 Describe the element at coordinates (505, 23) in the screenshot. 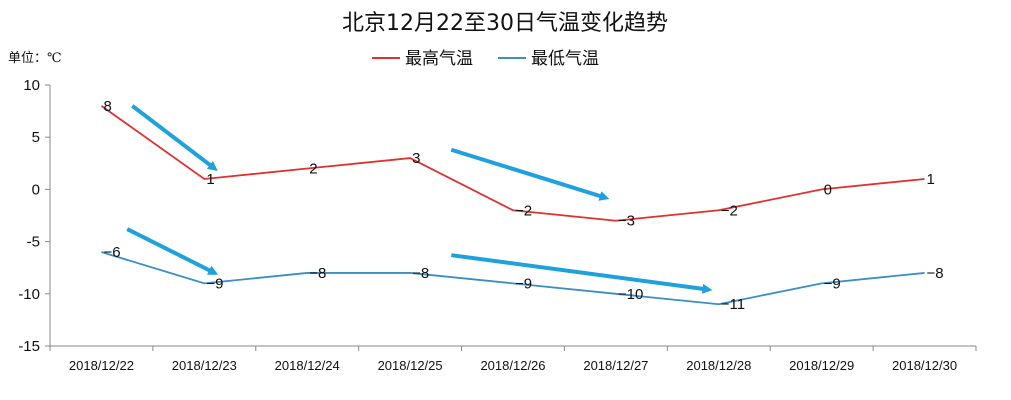

I see `chart-title: 北京12月22至30日气温变化趋势` at that location.